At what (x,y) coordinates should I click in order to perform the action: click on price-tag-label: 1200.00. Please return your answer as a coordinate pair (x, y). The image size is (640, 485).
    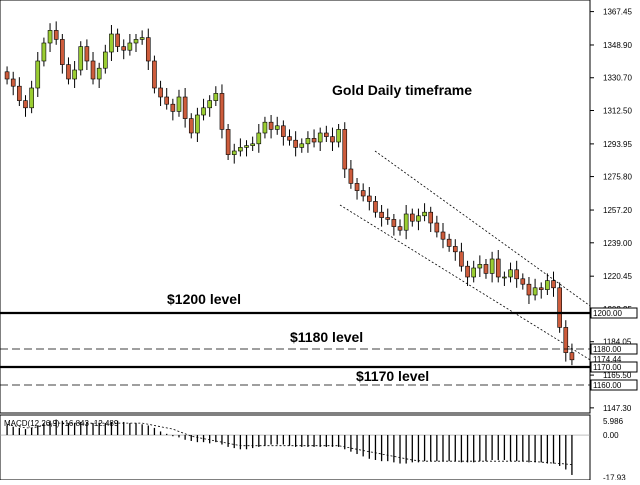
    Looking at the image, I should click on (607, 313).